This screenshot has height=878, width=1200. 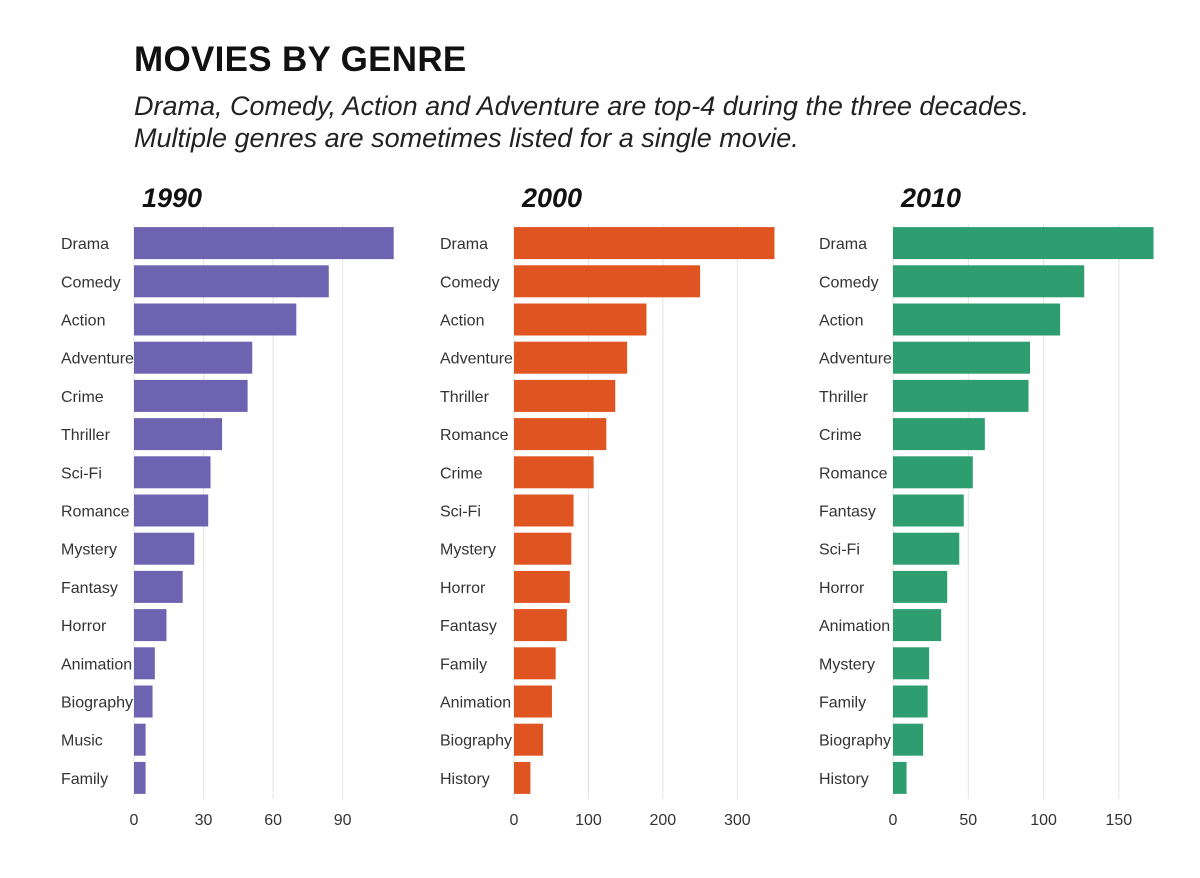 I want to click on category-label: Music, so click(x=82, y=741).